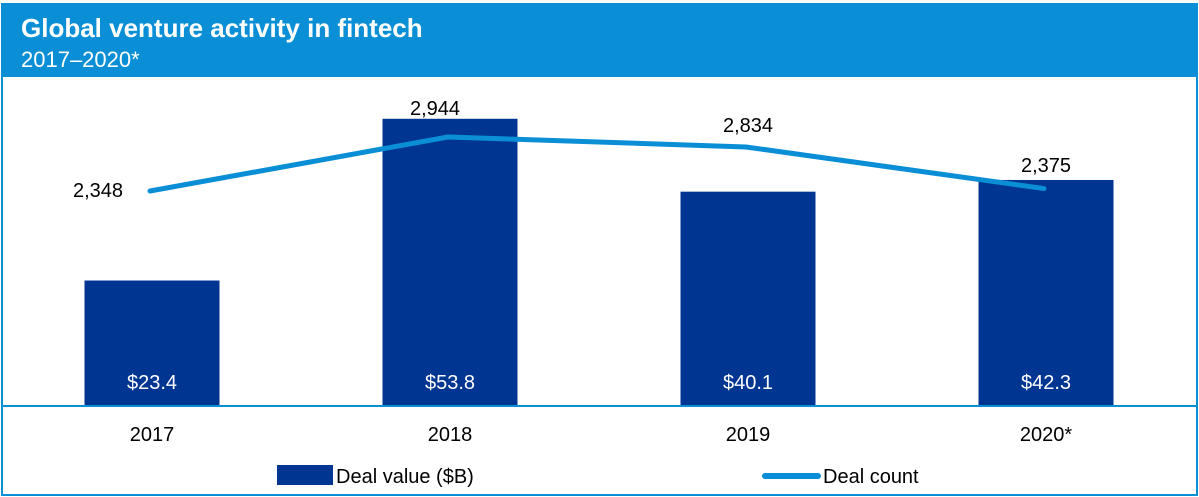  What do you see at coordinates (305, 475) in the screenshot?
I see `legend-swatch-deal-value` at bounding box center [305, 475].